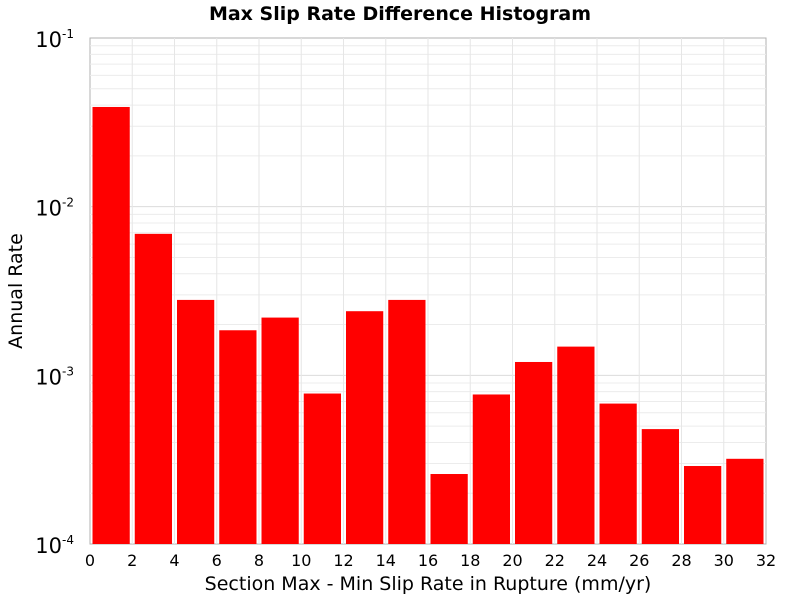  I want to click on x-axis-ticks: 0 2 4 6 8 10 12 14 16 18 20 22 24 26 28 30 32, so click(430, 560).